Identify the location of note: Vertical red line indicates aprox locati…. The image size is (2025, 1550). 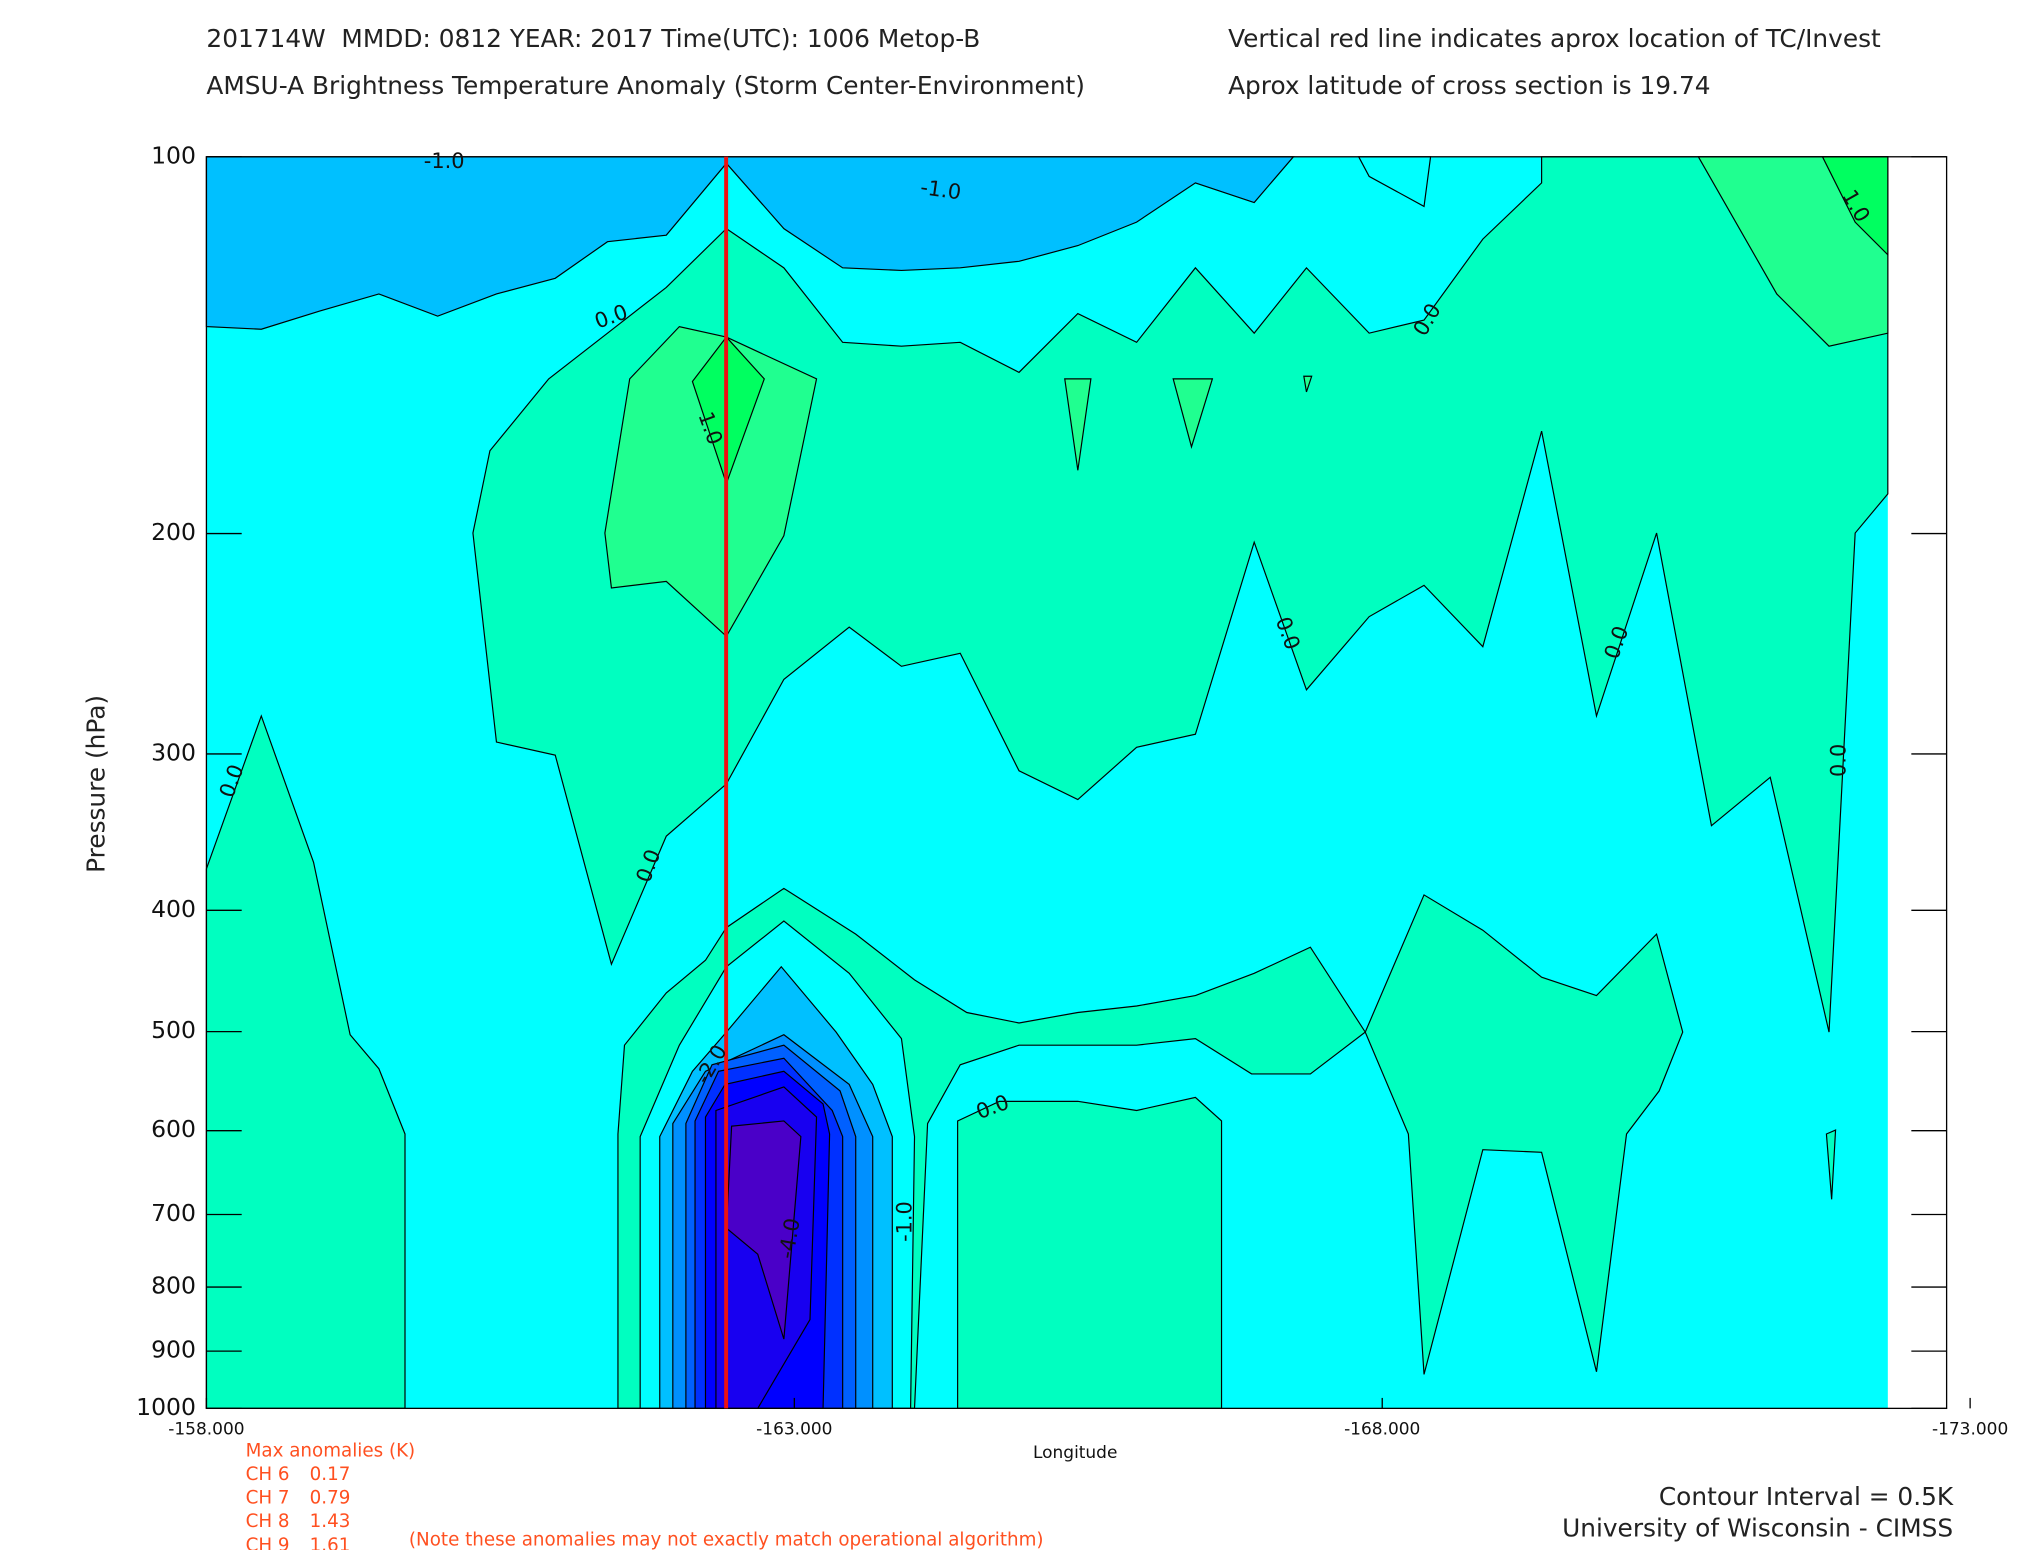
(1554, 38).